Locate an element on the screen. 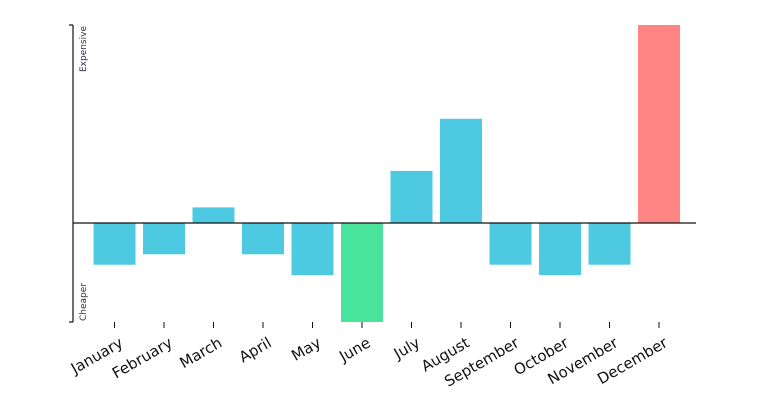 This screenshot has width=768, height=404. bar-november is located at coordinates (609, 244).